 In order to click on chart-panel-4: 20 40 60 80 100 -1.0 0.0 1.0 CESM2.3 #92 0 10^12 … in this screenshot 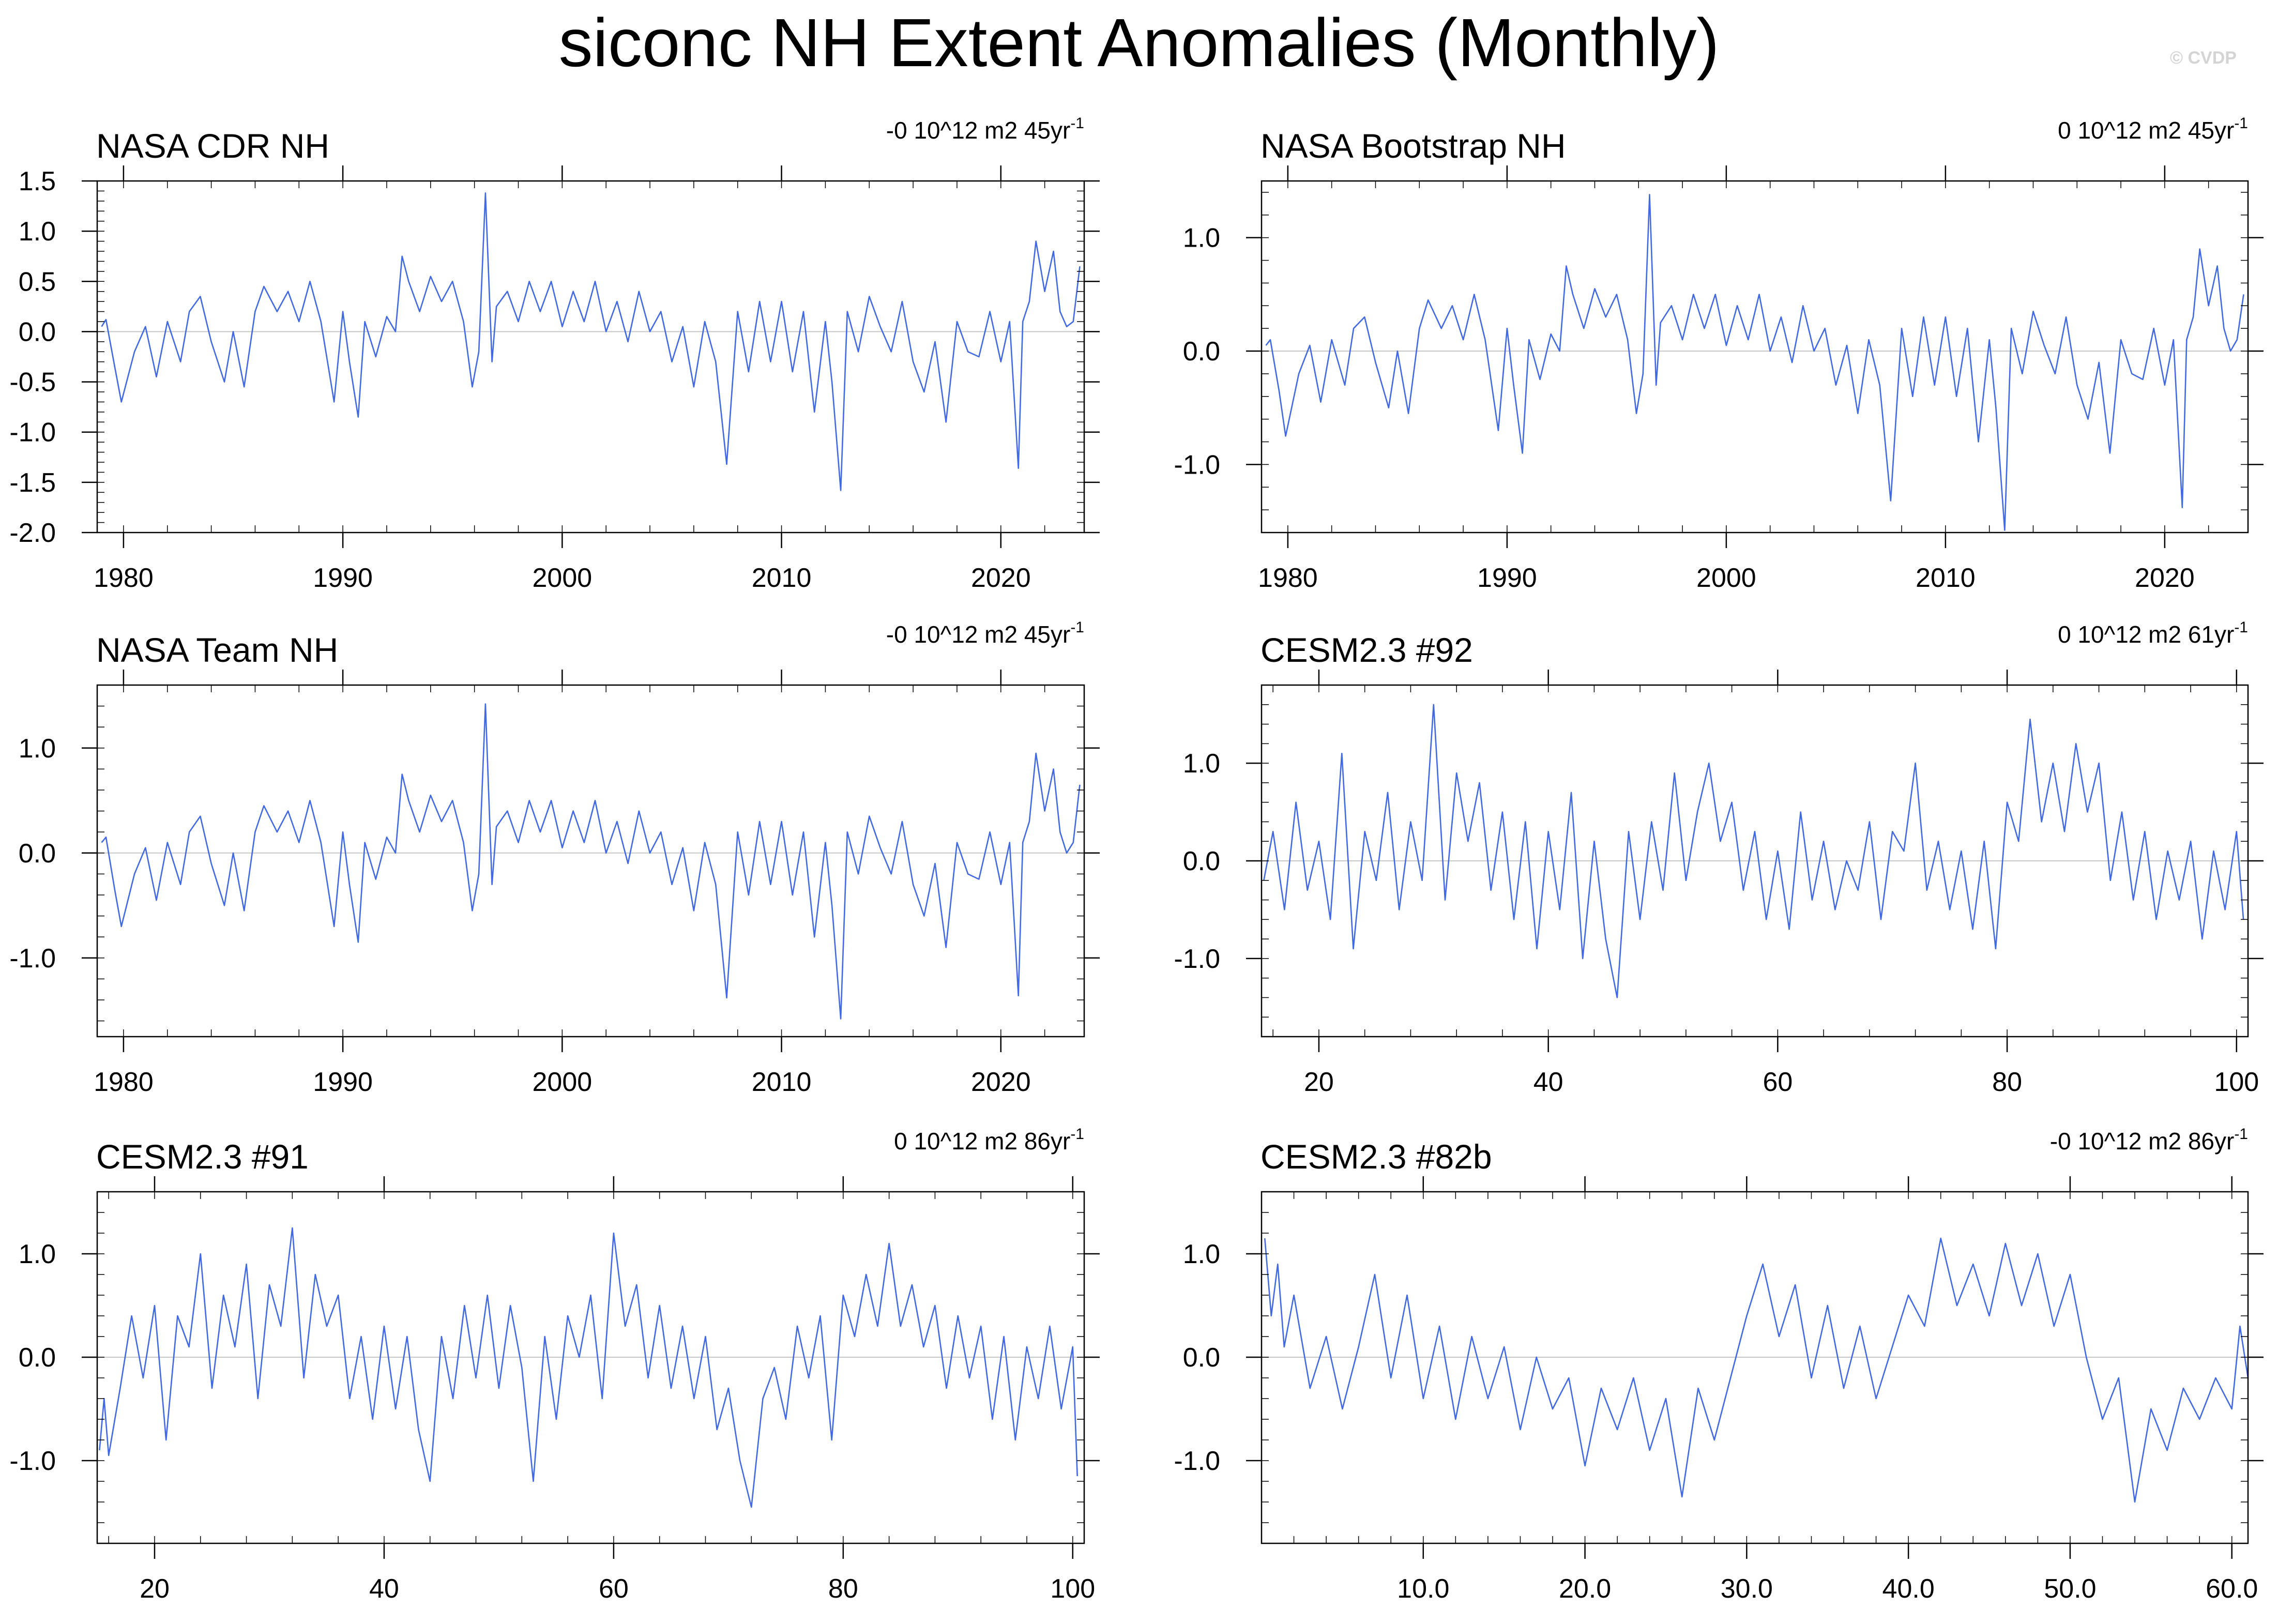, I will do `click(1719, 858)`.